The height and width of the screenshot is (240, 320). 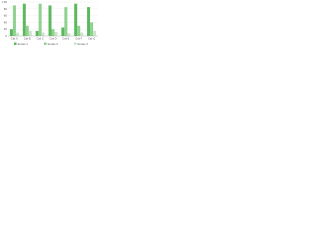 What do you see at coordinates (52, 39) in the screenshot?
I see `x-tick-label: Cat D` at bounding box center [52, 39].